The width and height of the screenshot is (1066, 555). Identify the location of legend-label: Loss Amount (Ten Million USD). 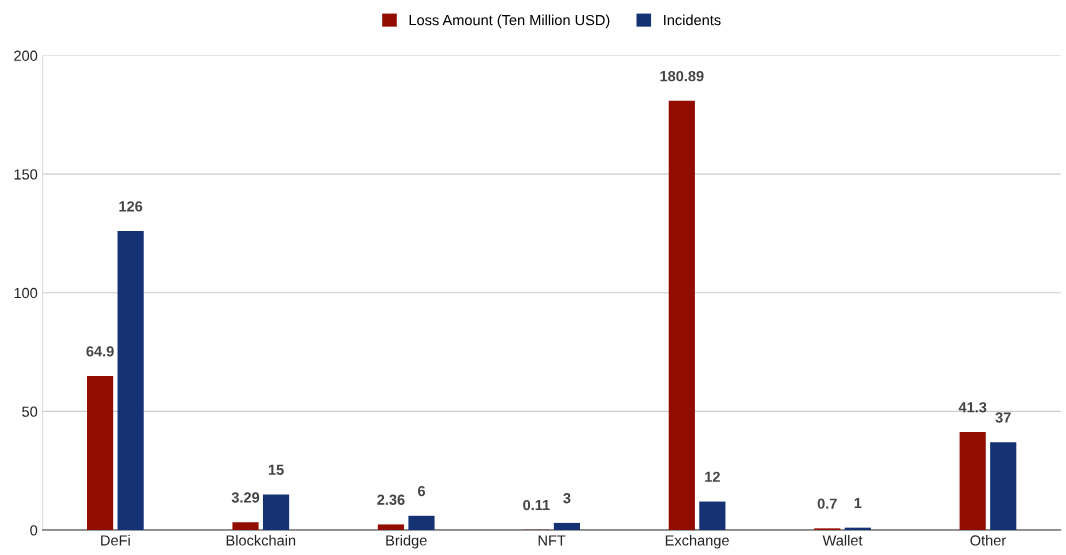
(509, 21).